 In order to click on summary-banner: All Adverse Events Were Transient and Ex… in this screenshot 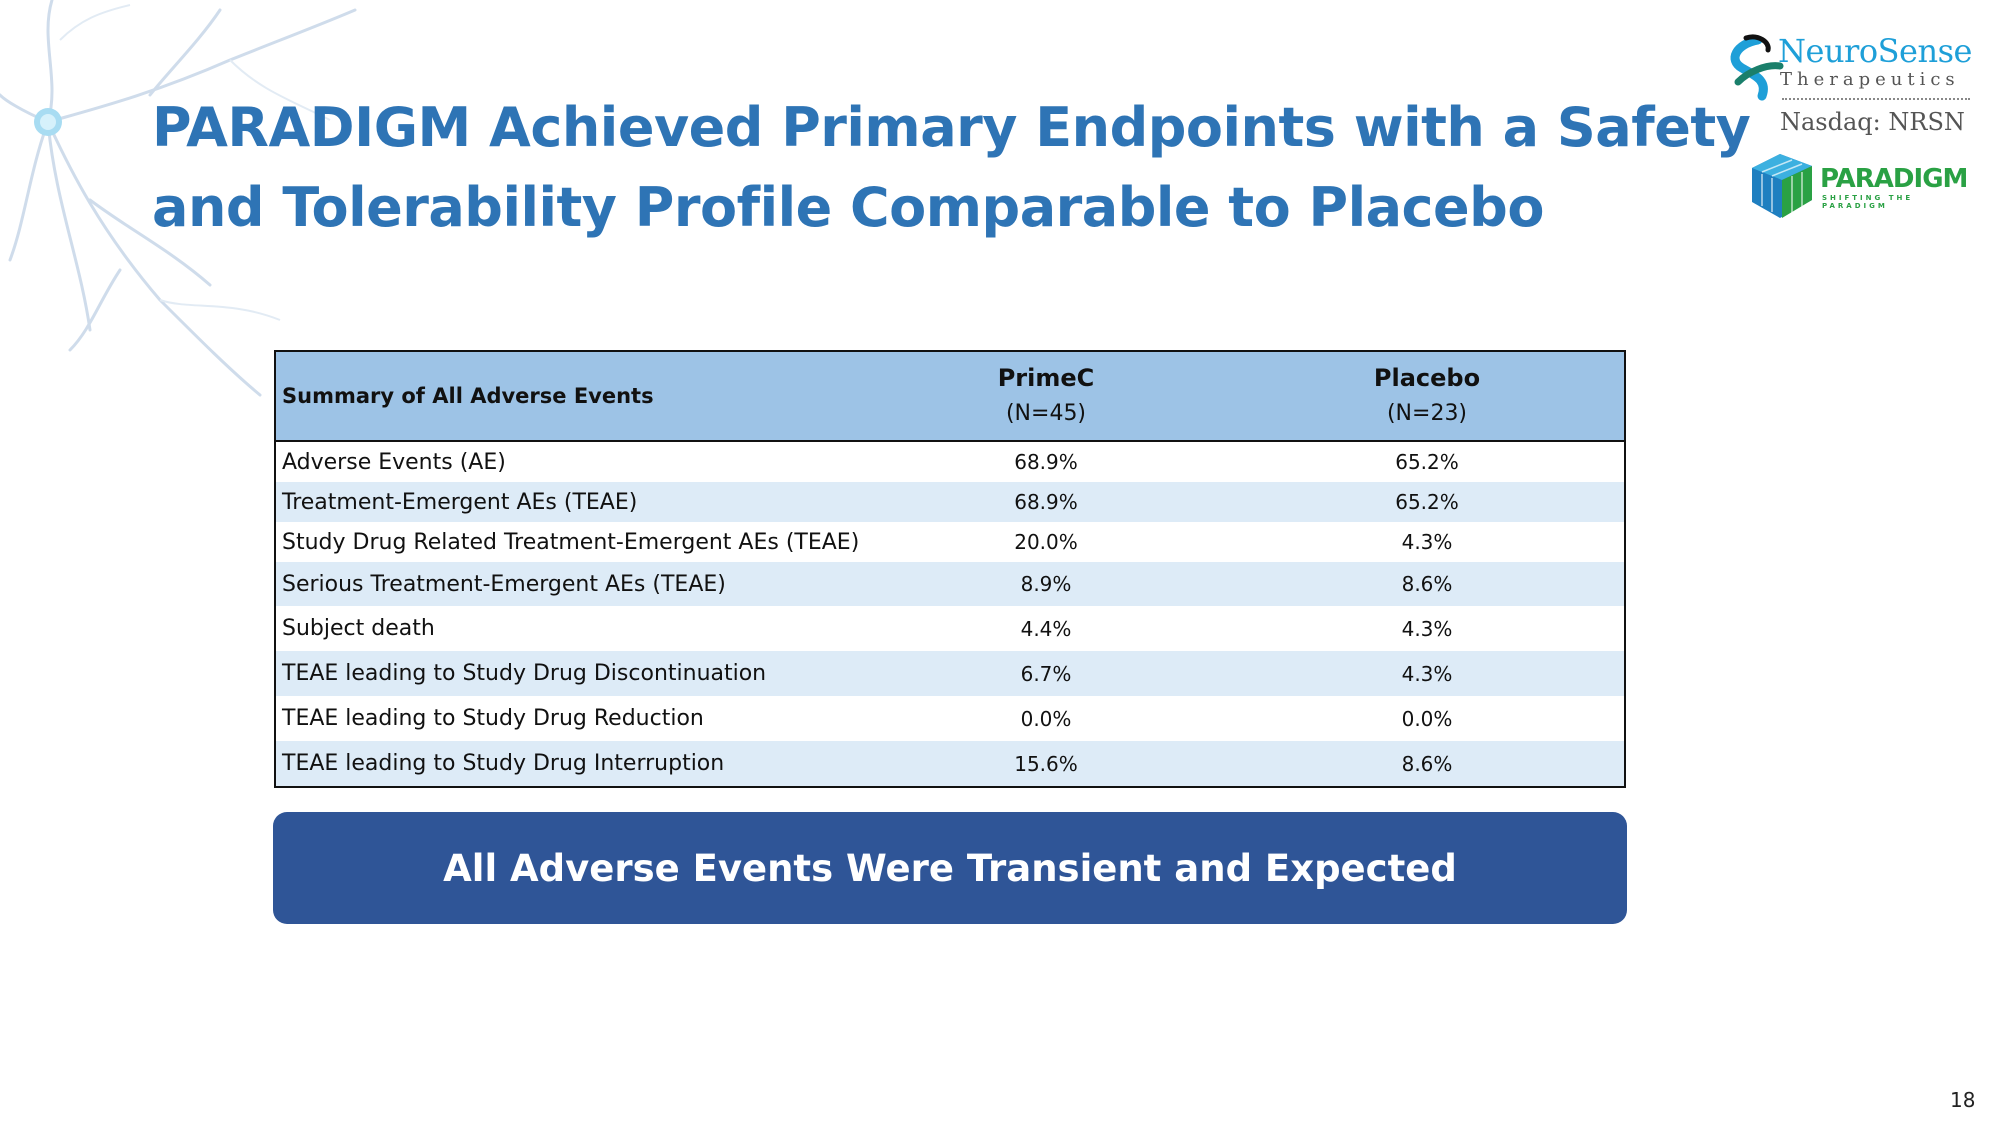, I will do `click(950, 868)`.